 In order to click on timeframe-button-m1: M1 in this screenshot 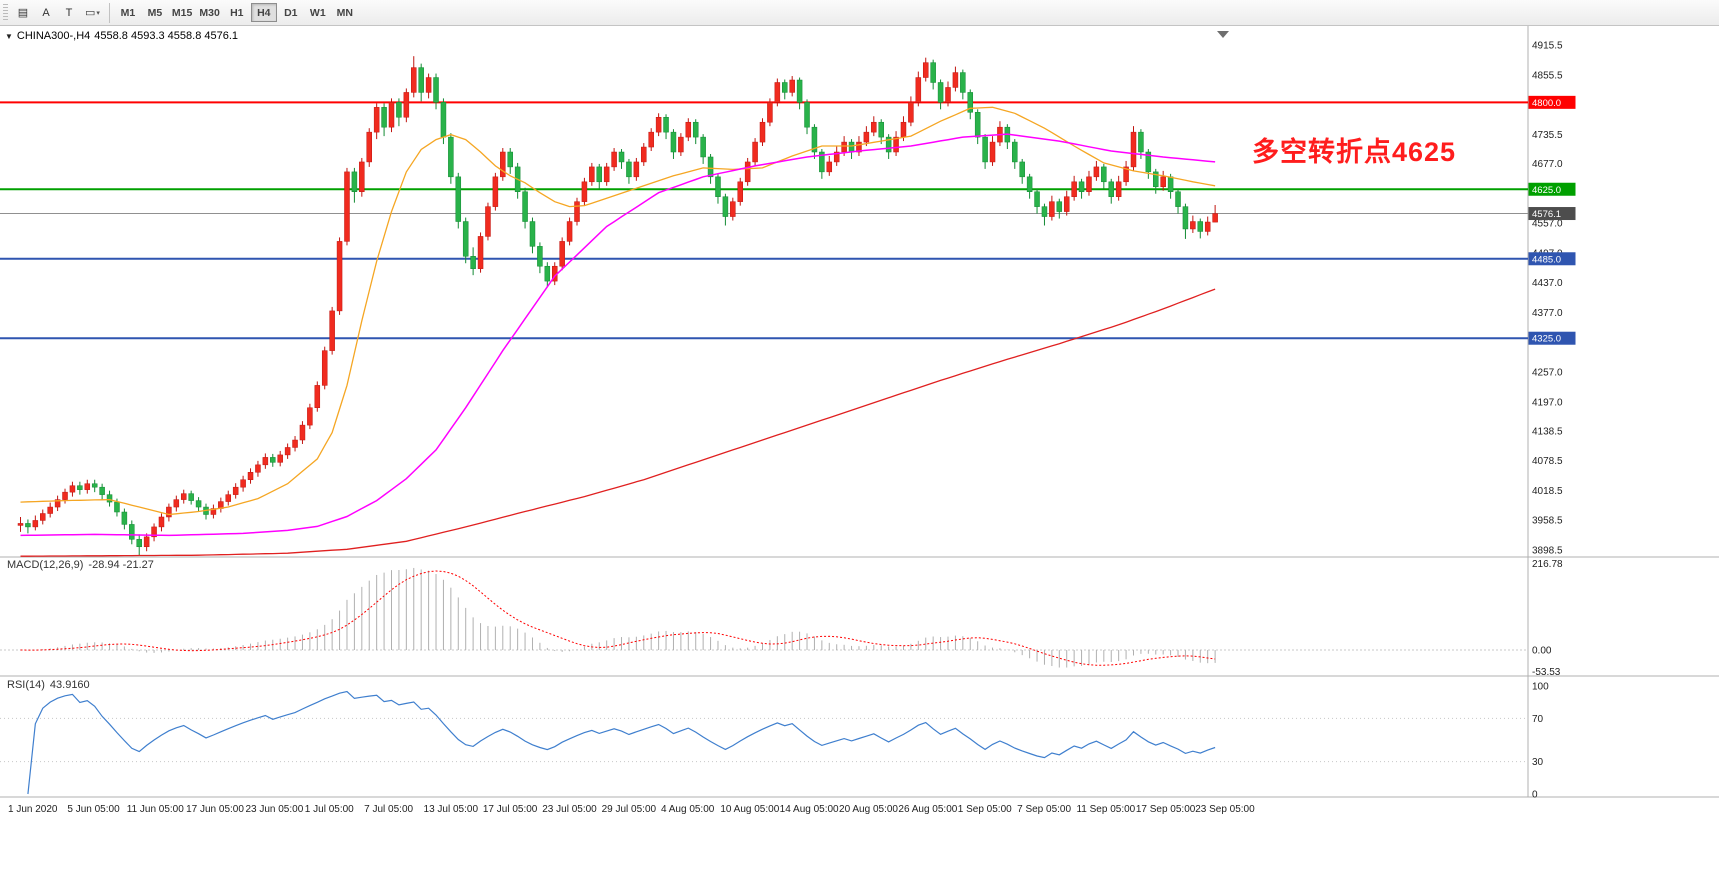, I will do `click(128, 12)`.